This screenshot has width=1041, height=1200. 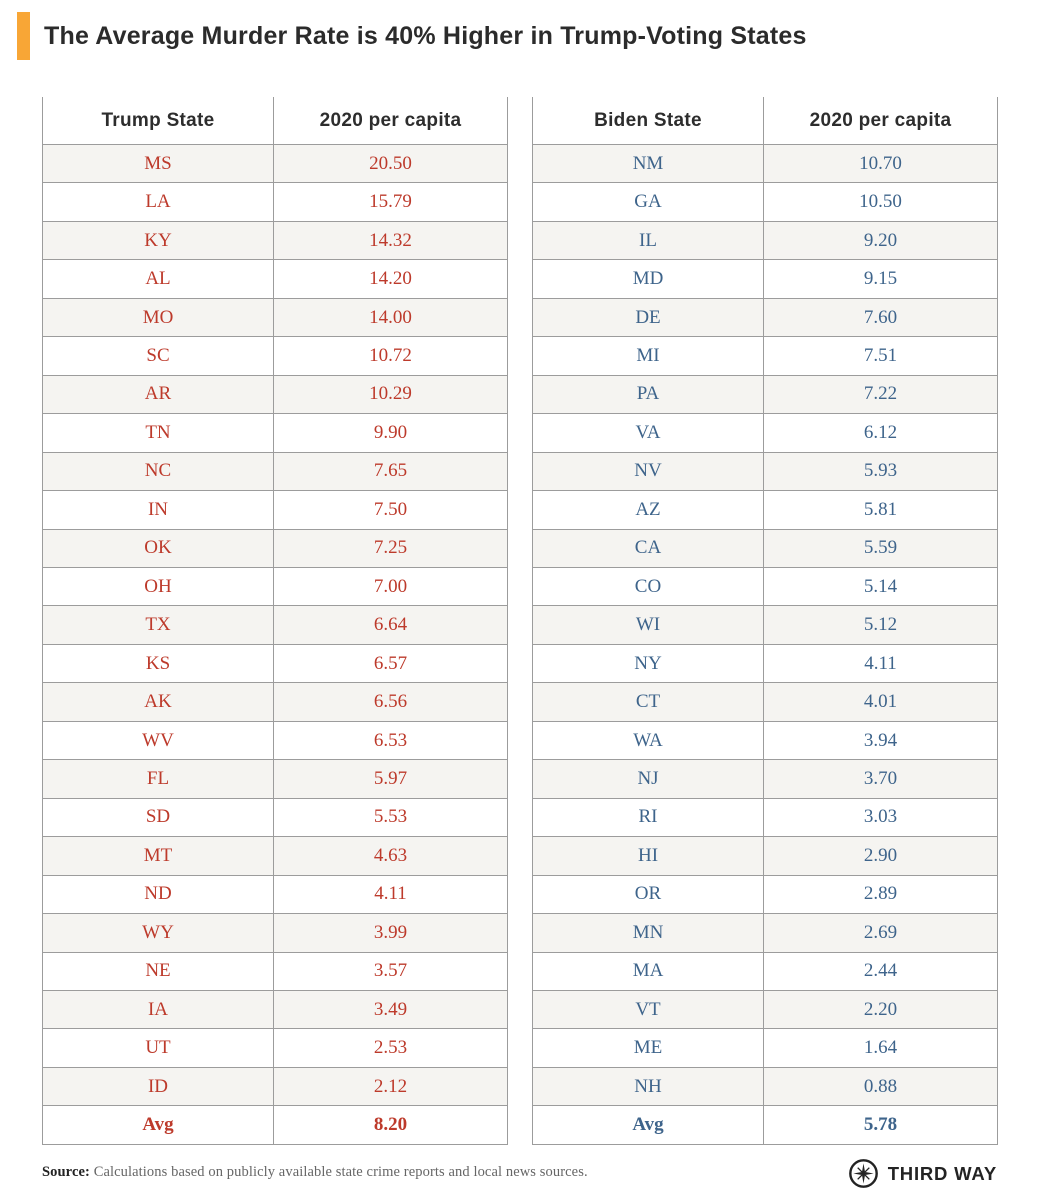 What do you see at coordinates (390, 163) in the screenshot?
I see `value-cell: 20.50` at bounding box center [390, 163].